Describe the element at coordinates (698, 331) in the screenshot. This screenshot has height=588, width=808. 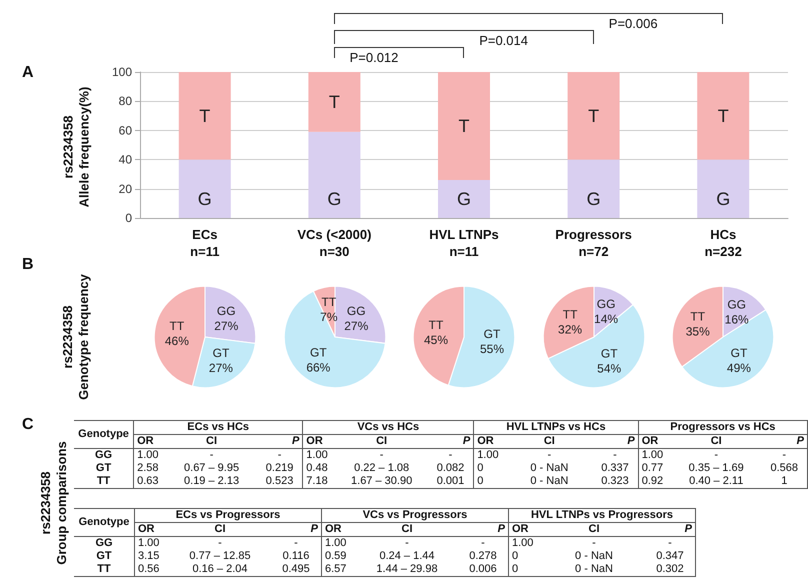
I see `data-label: 35%` at that location.